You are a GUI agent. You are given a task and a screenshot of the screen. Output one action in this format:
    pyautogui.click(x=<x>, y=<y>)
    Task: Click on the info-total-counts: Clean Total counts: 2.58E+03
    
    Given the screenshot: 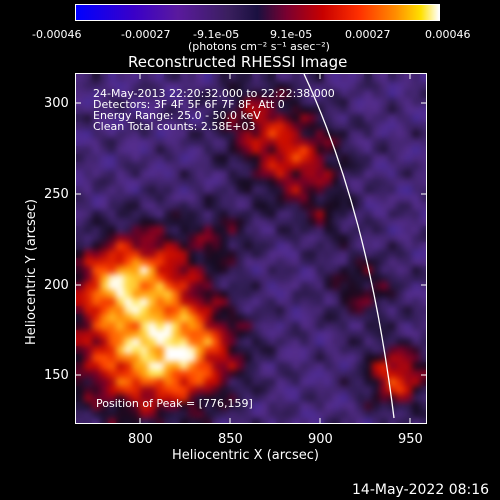 What is the action you would take?
    pyautogui.click(x=174, y=126)
    